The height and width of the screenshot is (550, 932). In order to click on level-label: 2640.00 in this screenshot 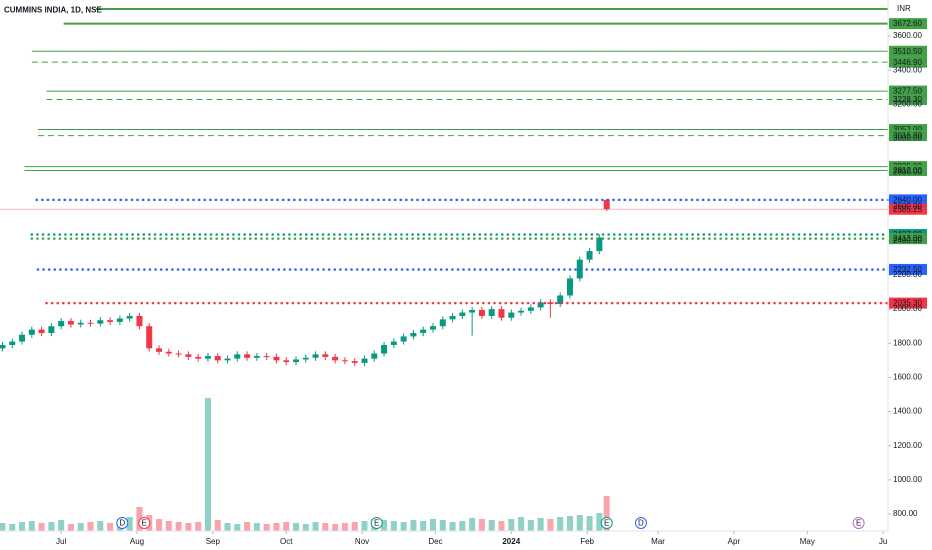, I will do `click(907, 199)`.